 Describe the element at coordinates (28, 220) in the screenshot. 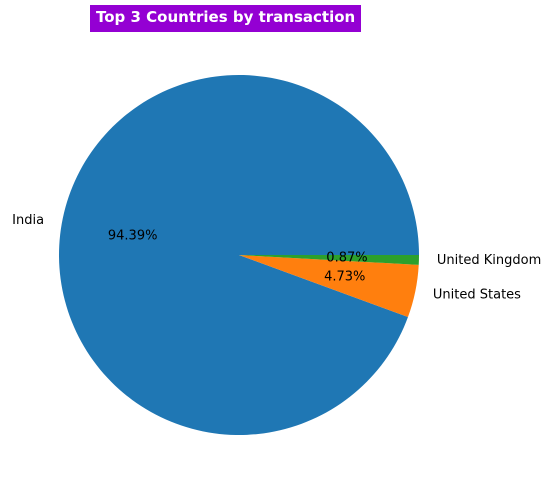

I see `slice-label: India` at that location.